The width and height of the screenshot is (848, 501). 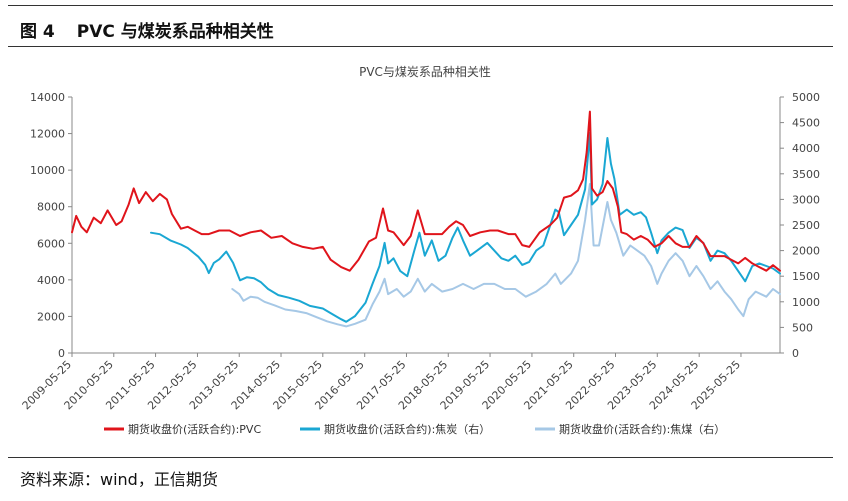 What do you see at coordinates (806, 225) in the screenshot?
I see `y-right-tick-label: 2500` at bounding box center [806, 225].